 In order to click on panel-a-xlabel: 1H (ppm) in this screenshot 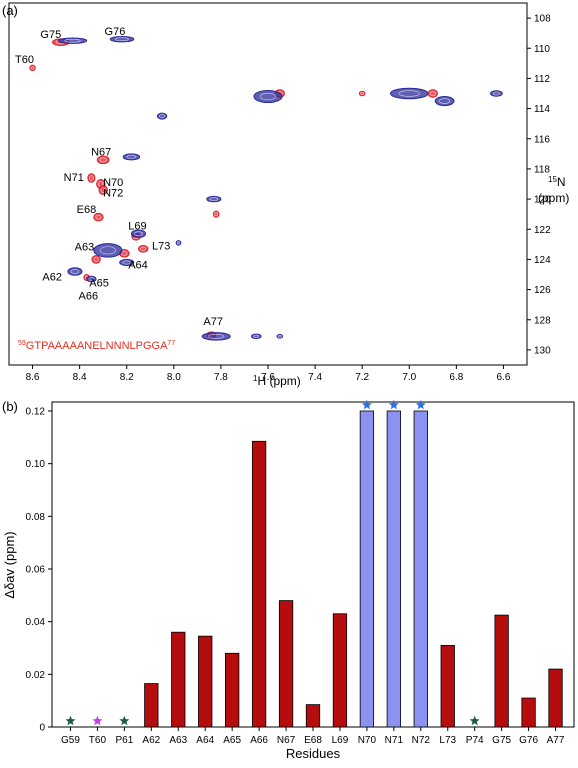, I will do `click(277, 381)`.